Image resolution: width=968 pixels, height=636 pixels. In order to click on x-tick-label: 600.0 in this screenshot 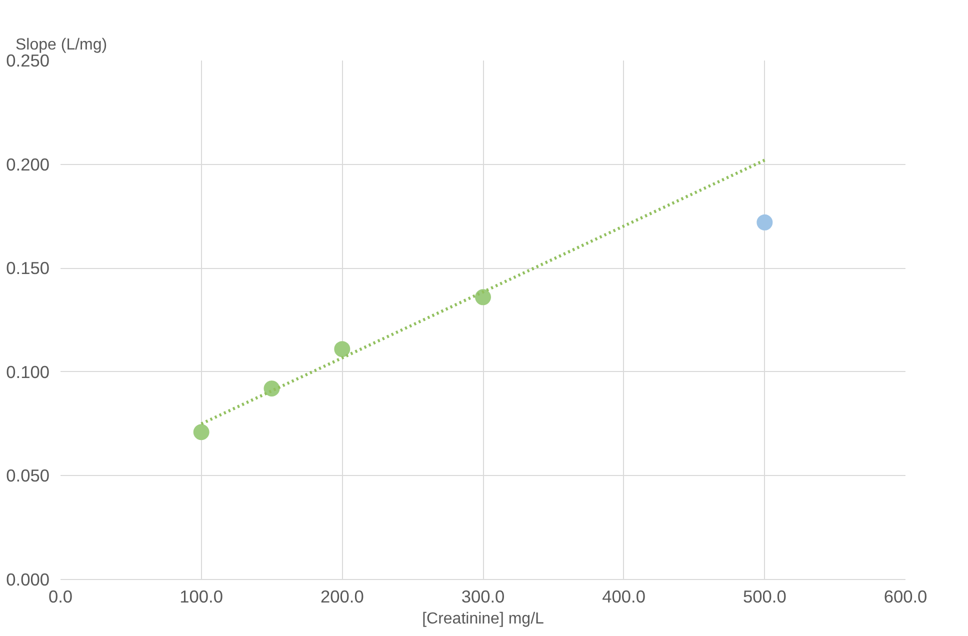, I will do `click(906, 596)`.